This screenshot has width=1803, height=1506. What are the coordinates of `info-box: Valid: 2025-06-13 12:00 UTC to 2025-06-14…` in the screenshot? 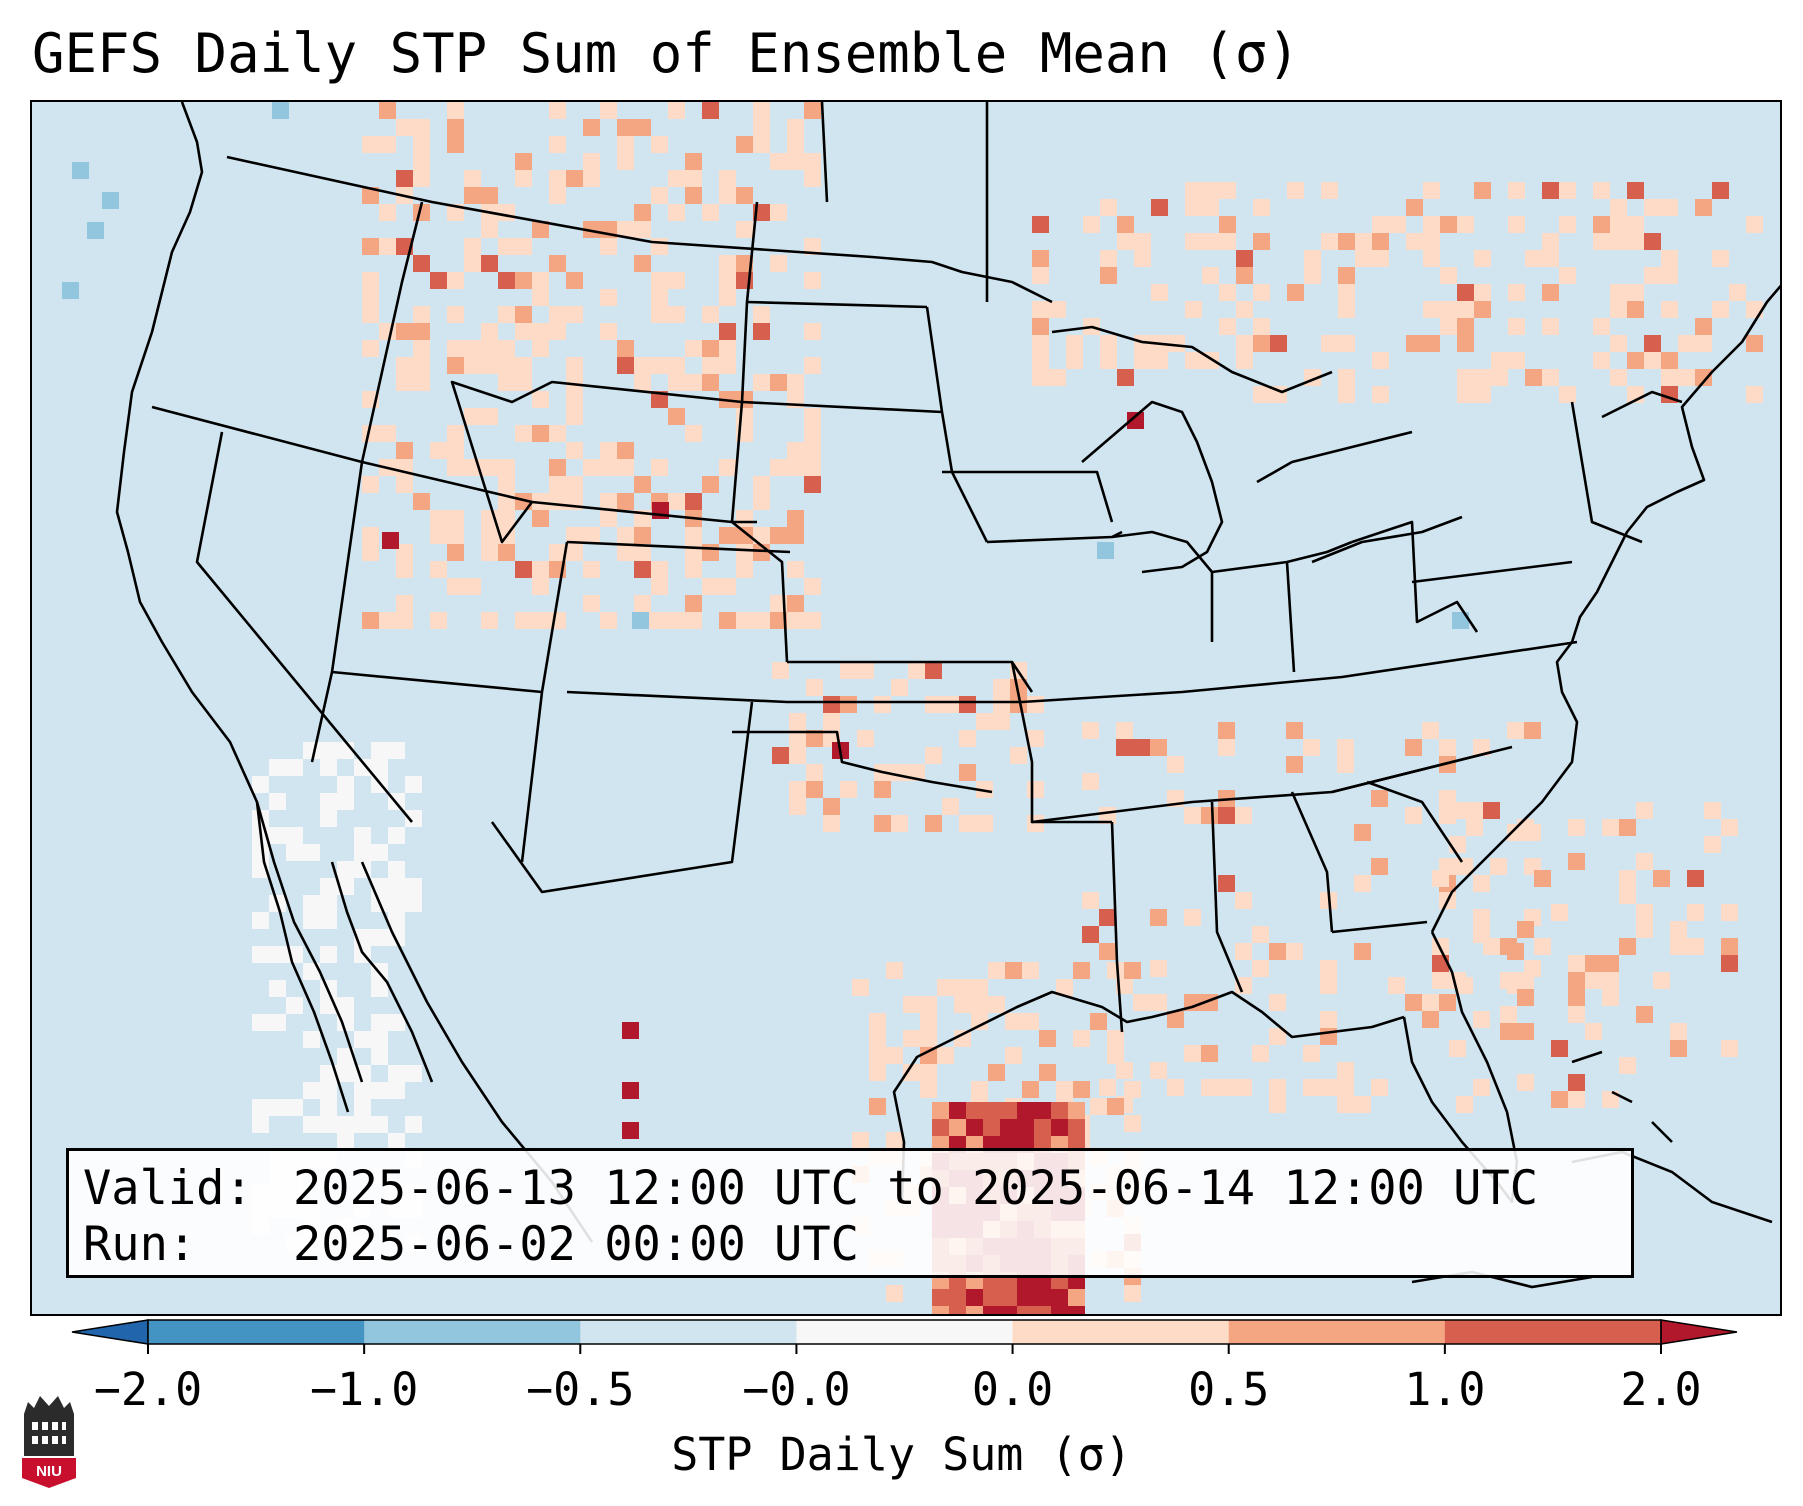 It's located at (850, 1213).